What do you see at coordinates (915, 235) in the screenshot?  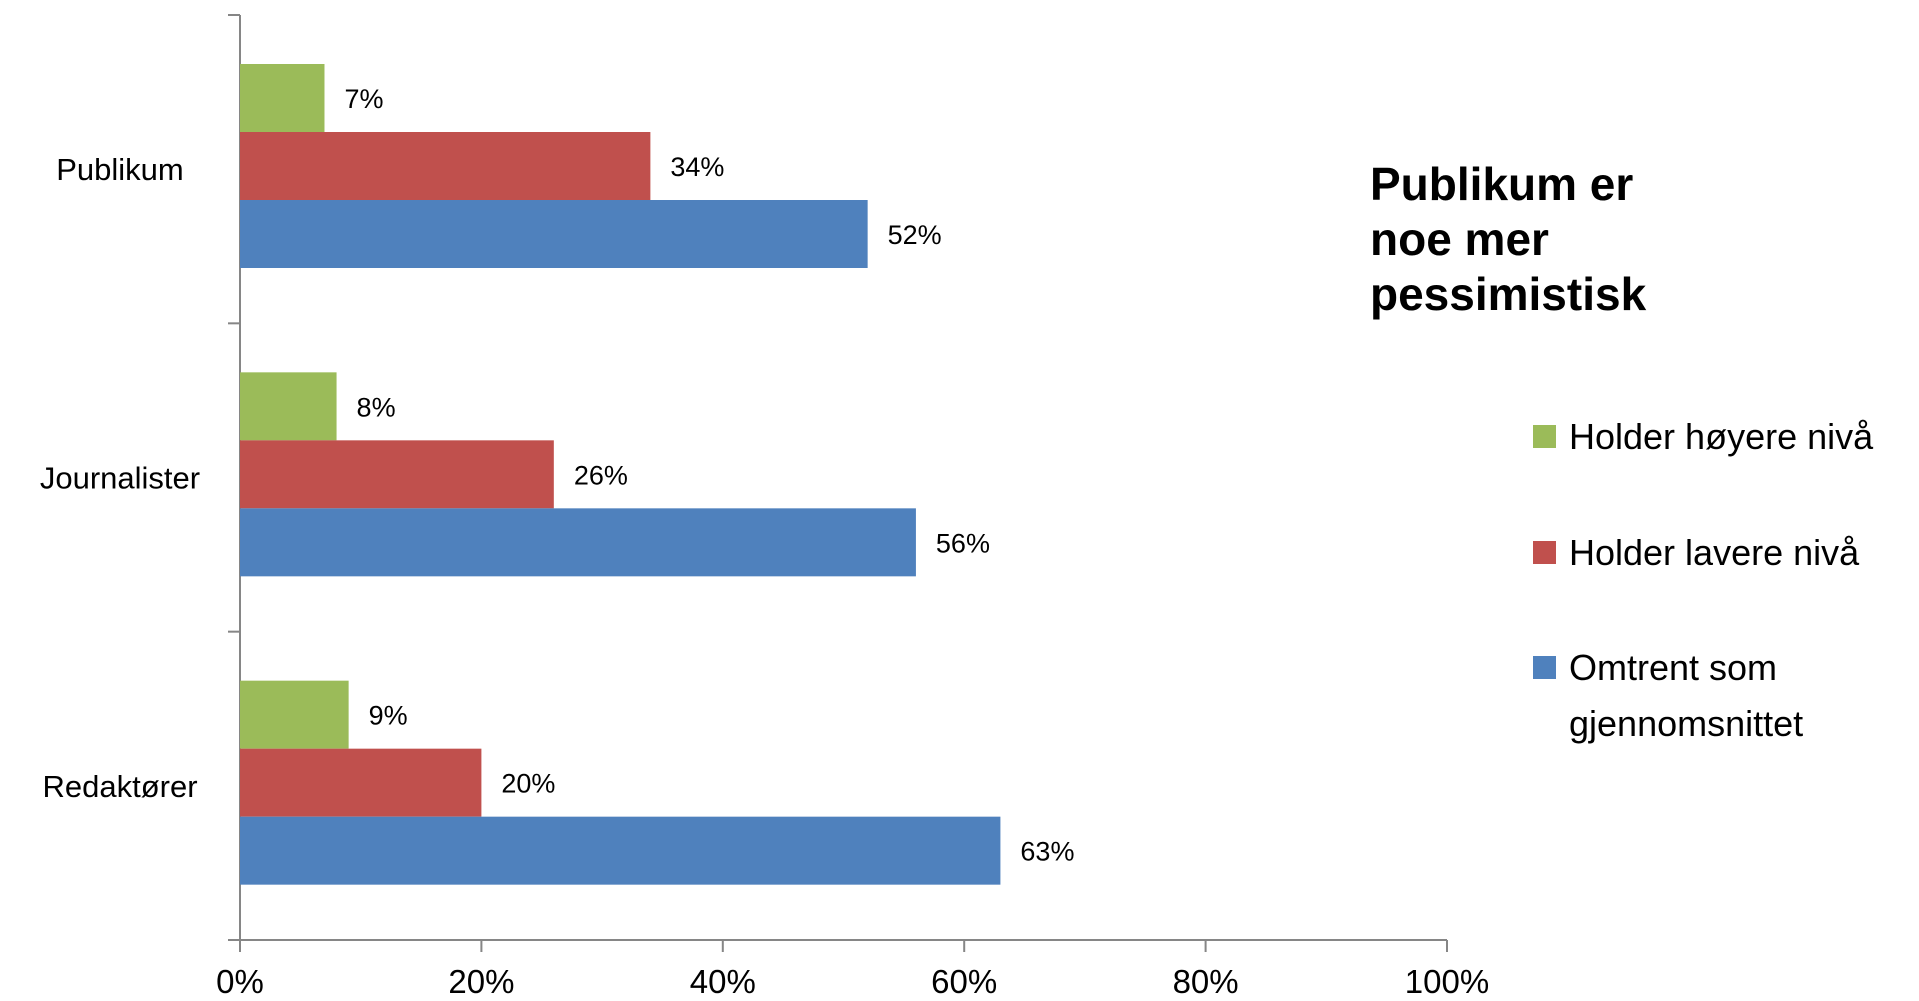 I see `data-label: 52%` at bounding box center [915, 235].